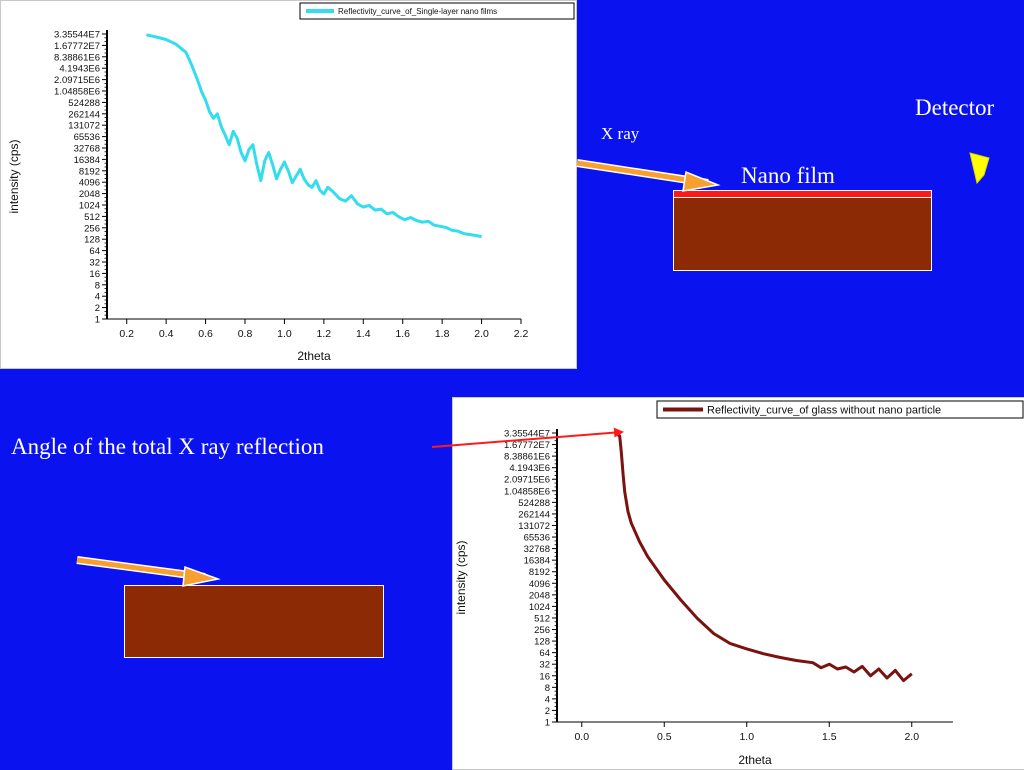  Describe the element at coordinates (829, 737) in the screenshot. I see `x-tick-label: 1.5` at that location.